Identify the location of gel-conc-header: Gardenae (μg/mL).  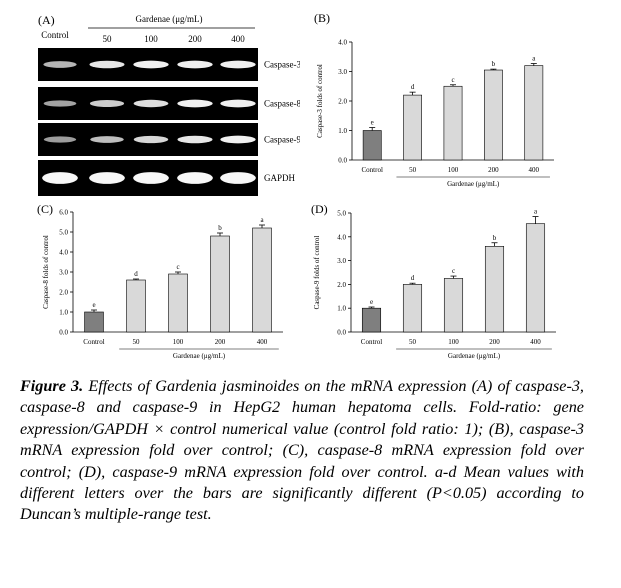
(168, 19).